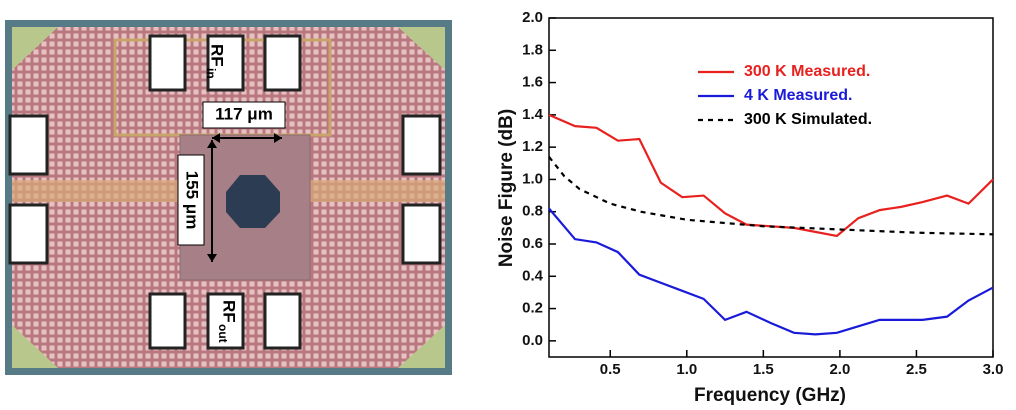 This screenshot has width=1016, height=410. I want to click on y-tick-label: 0.6, so click(532, 243).